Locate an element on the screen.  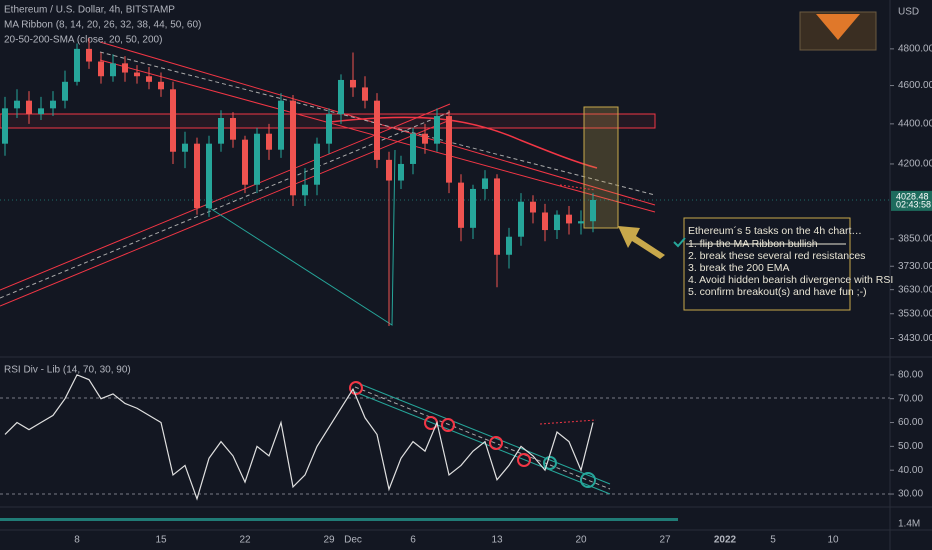
x-tick-label: 13 is located at coordinates (497, 540).